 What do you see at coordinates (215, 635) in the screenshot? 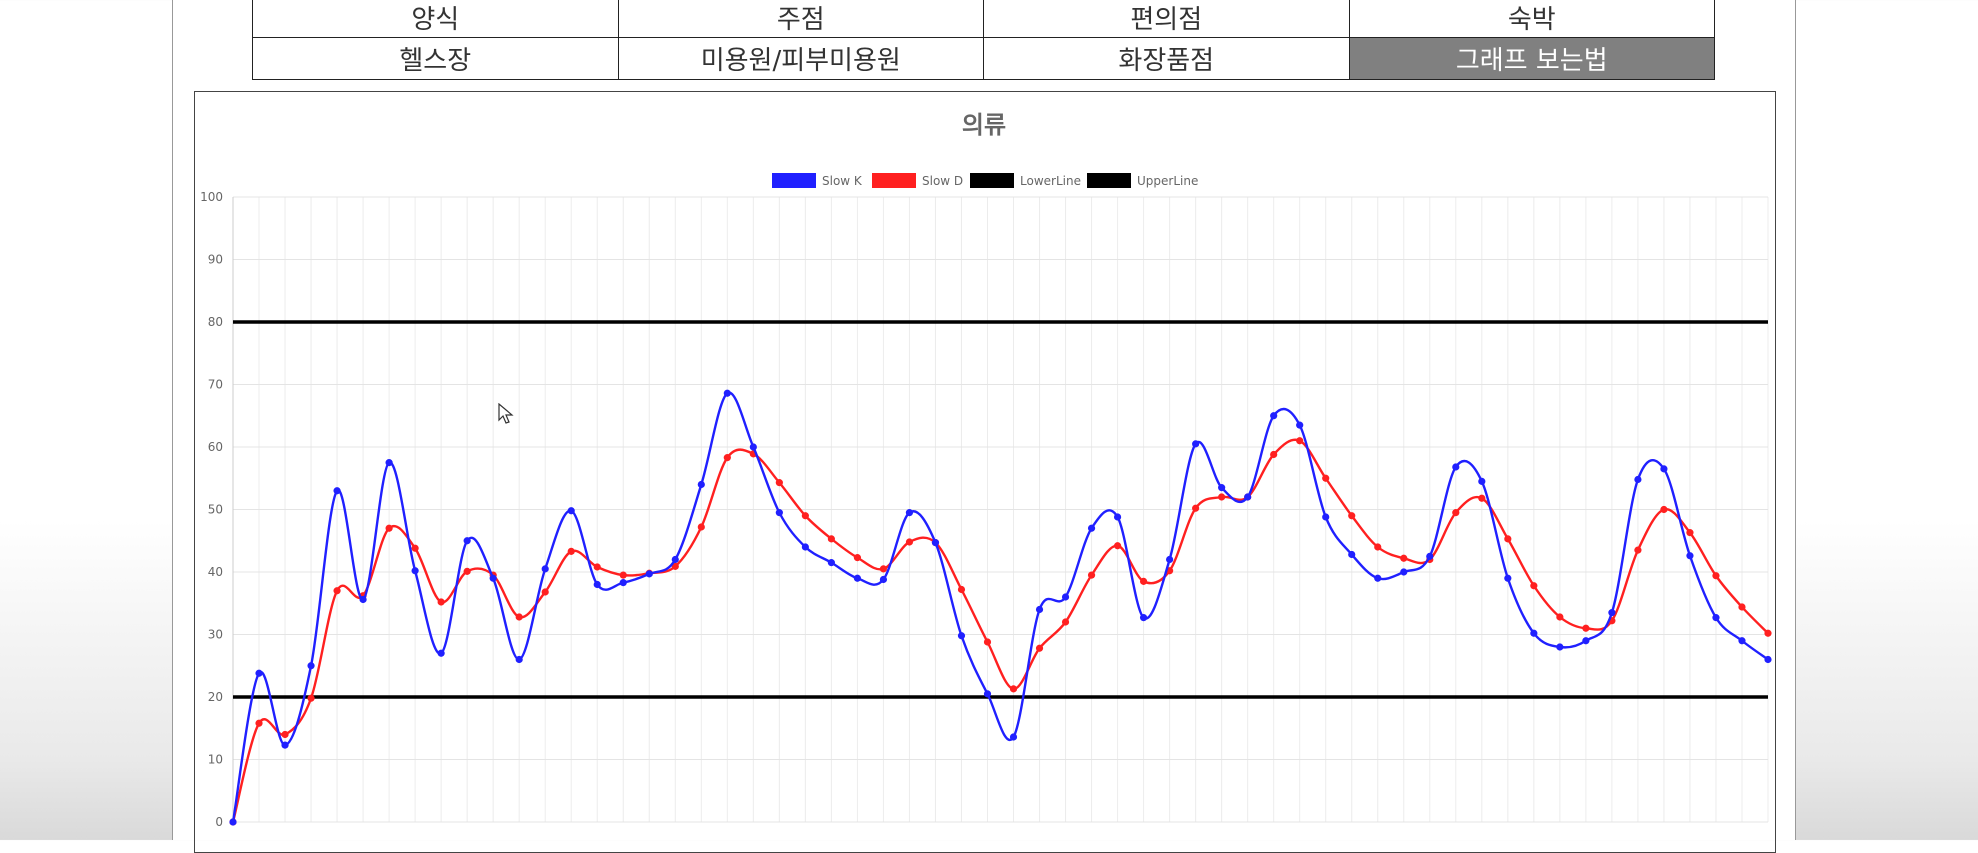
I see `y-tick-label: 30` at bounding box center [215, 635].